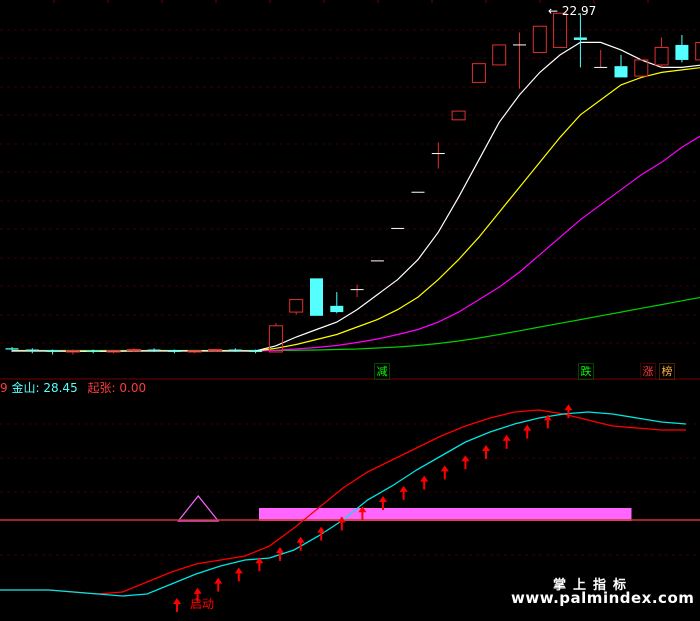  What do you see at coordinates (4, 388) in the screenshot?
I see `legend-prefix: 9` at bounding box center [4, 388].